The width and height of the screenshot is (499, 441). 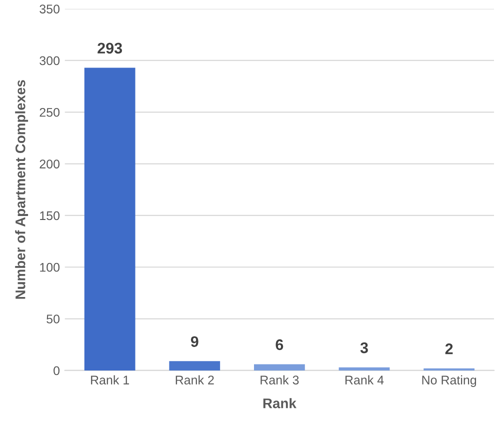 What do you see at coordinates (50, 112) in the screenshot?
I see `y-tick-label: 250` at bounding box center [50, 112].